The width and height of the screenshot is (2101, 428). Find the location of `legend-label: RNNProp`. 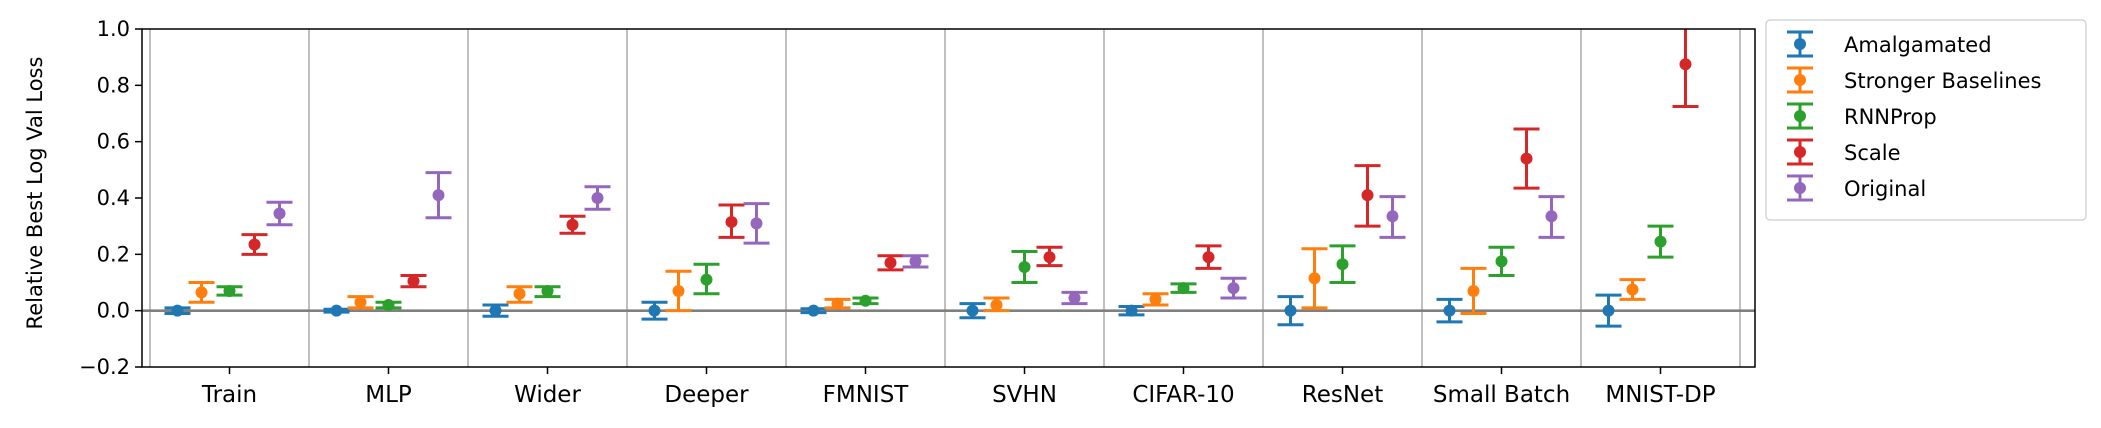

legend-label: RNNProp is located at coordinates (1890, 117).